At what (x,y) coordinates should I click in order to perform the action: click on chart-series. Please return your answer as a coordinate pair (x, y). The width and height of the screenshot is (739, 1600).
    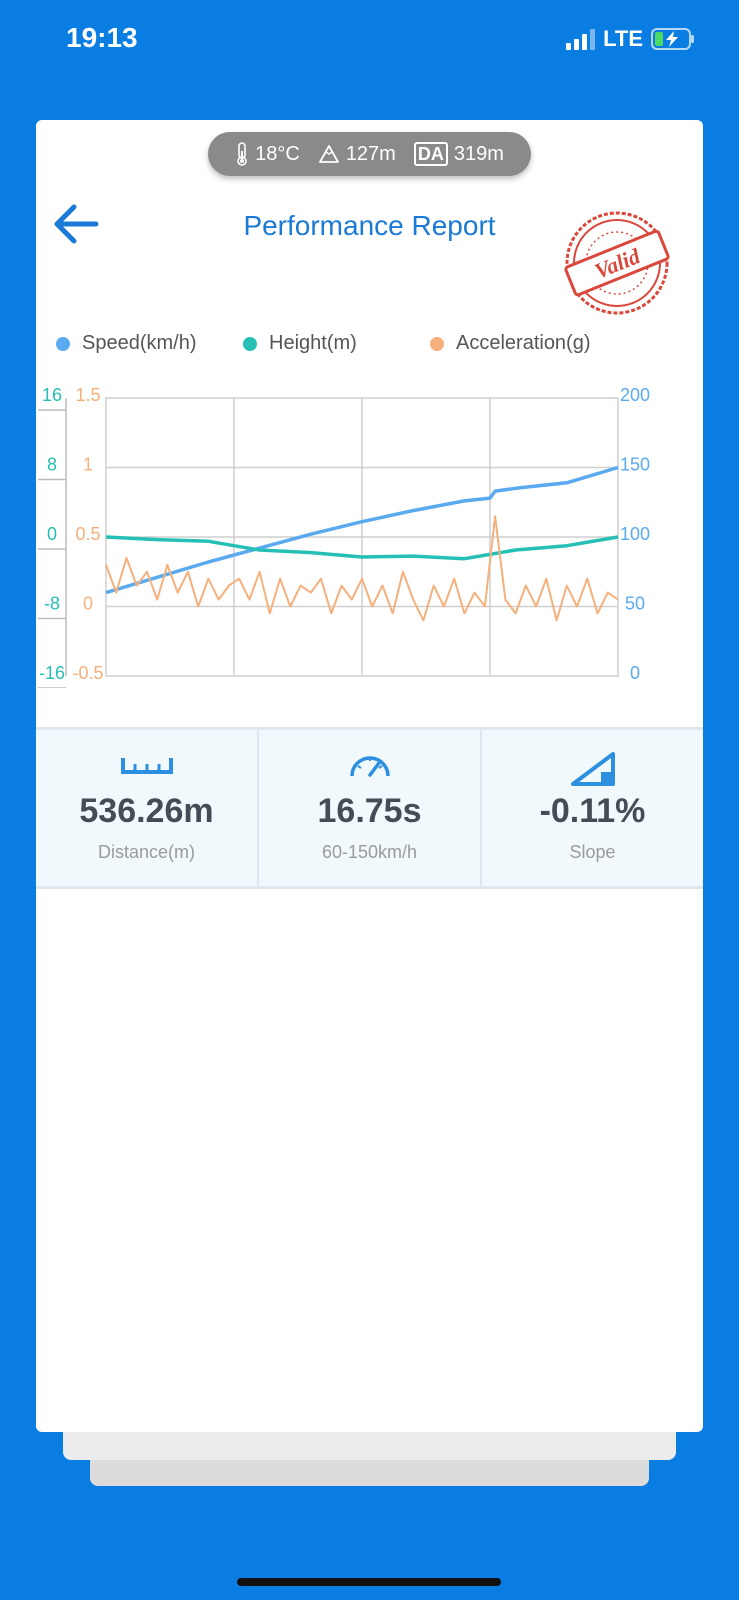
    Looking at the image, I should click on (362, 543).